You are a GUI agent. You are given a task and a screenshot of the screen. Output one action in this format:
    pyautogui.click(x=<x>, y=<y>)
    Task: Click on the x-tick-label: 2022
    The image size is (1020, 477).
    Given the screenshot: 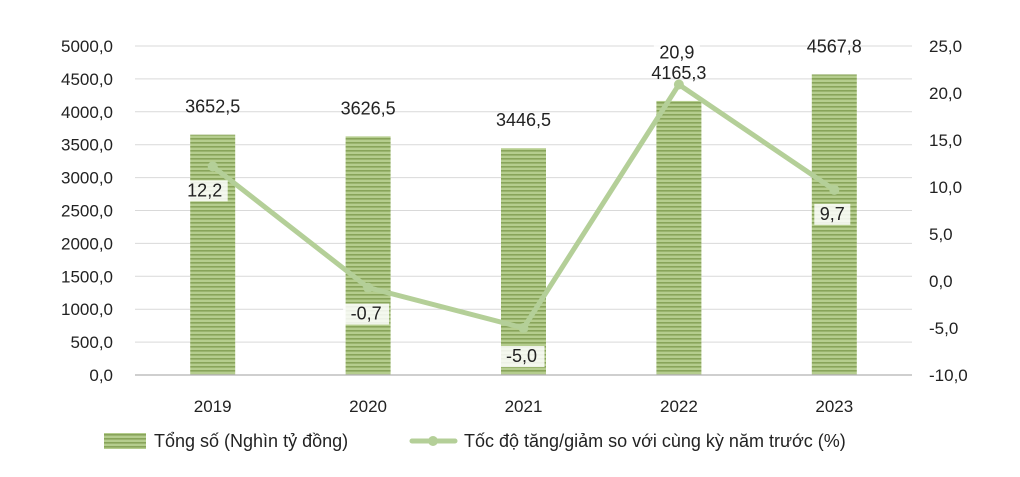 What is the action you would take?
    pyautogui.click(x=679, y=406)
    